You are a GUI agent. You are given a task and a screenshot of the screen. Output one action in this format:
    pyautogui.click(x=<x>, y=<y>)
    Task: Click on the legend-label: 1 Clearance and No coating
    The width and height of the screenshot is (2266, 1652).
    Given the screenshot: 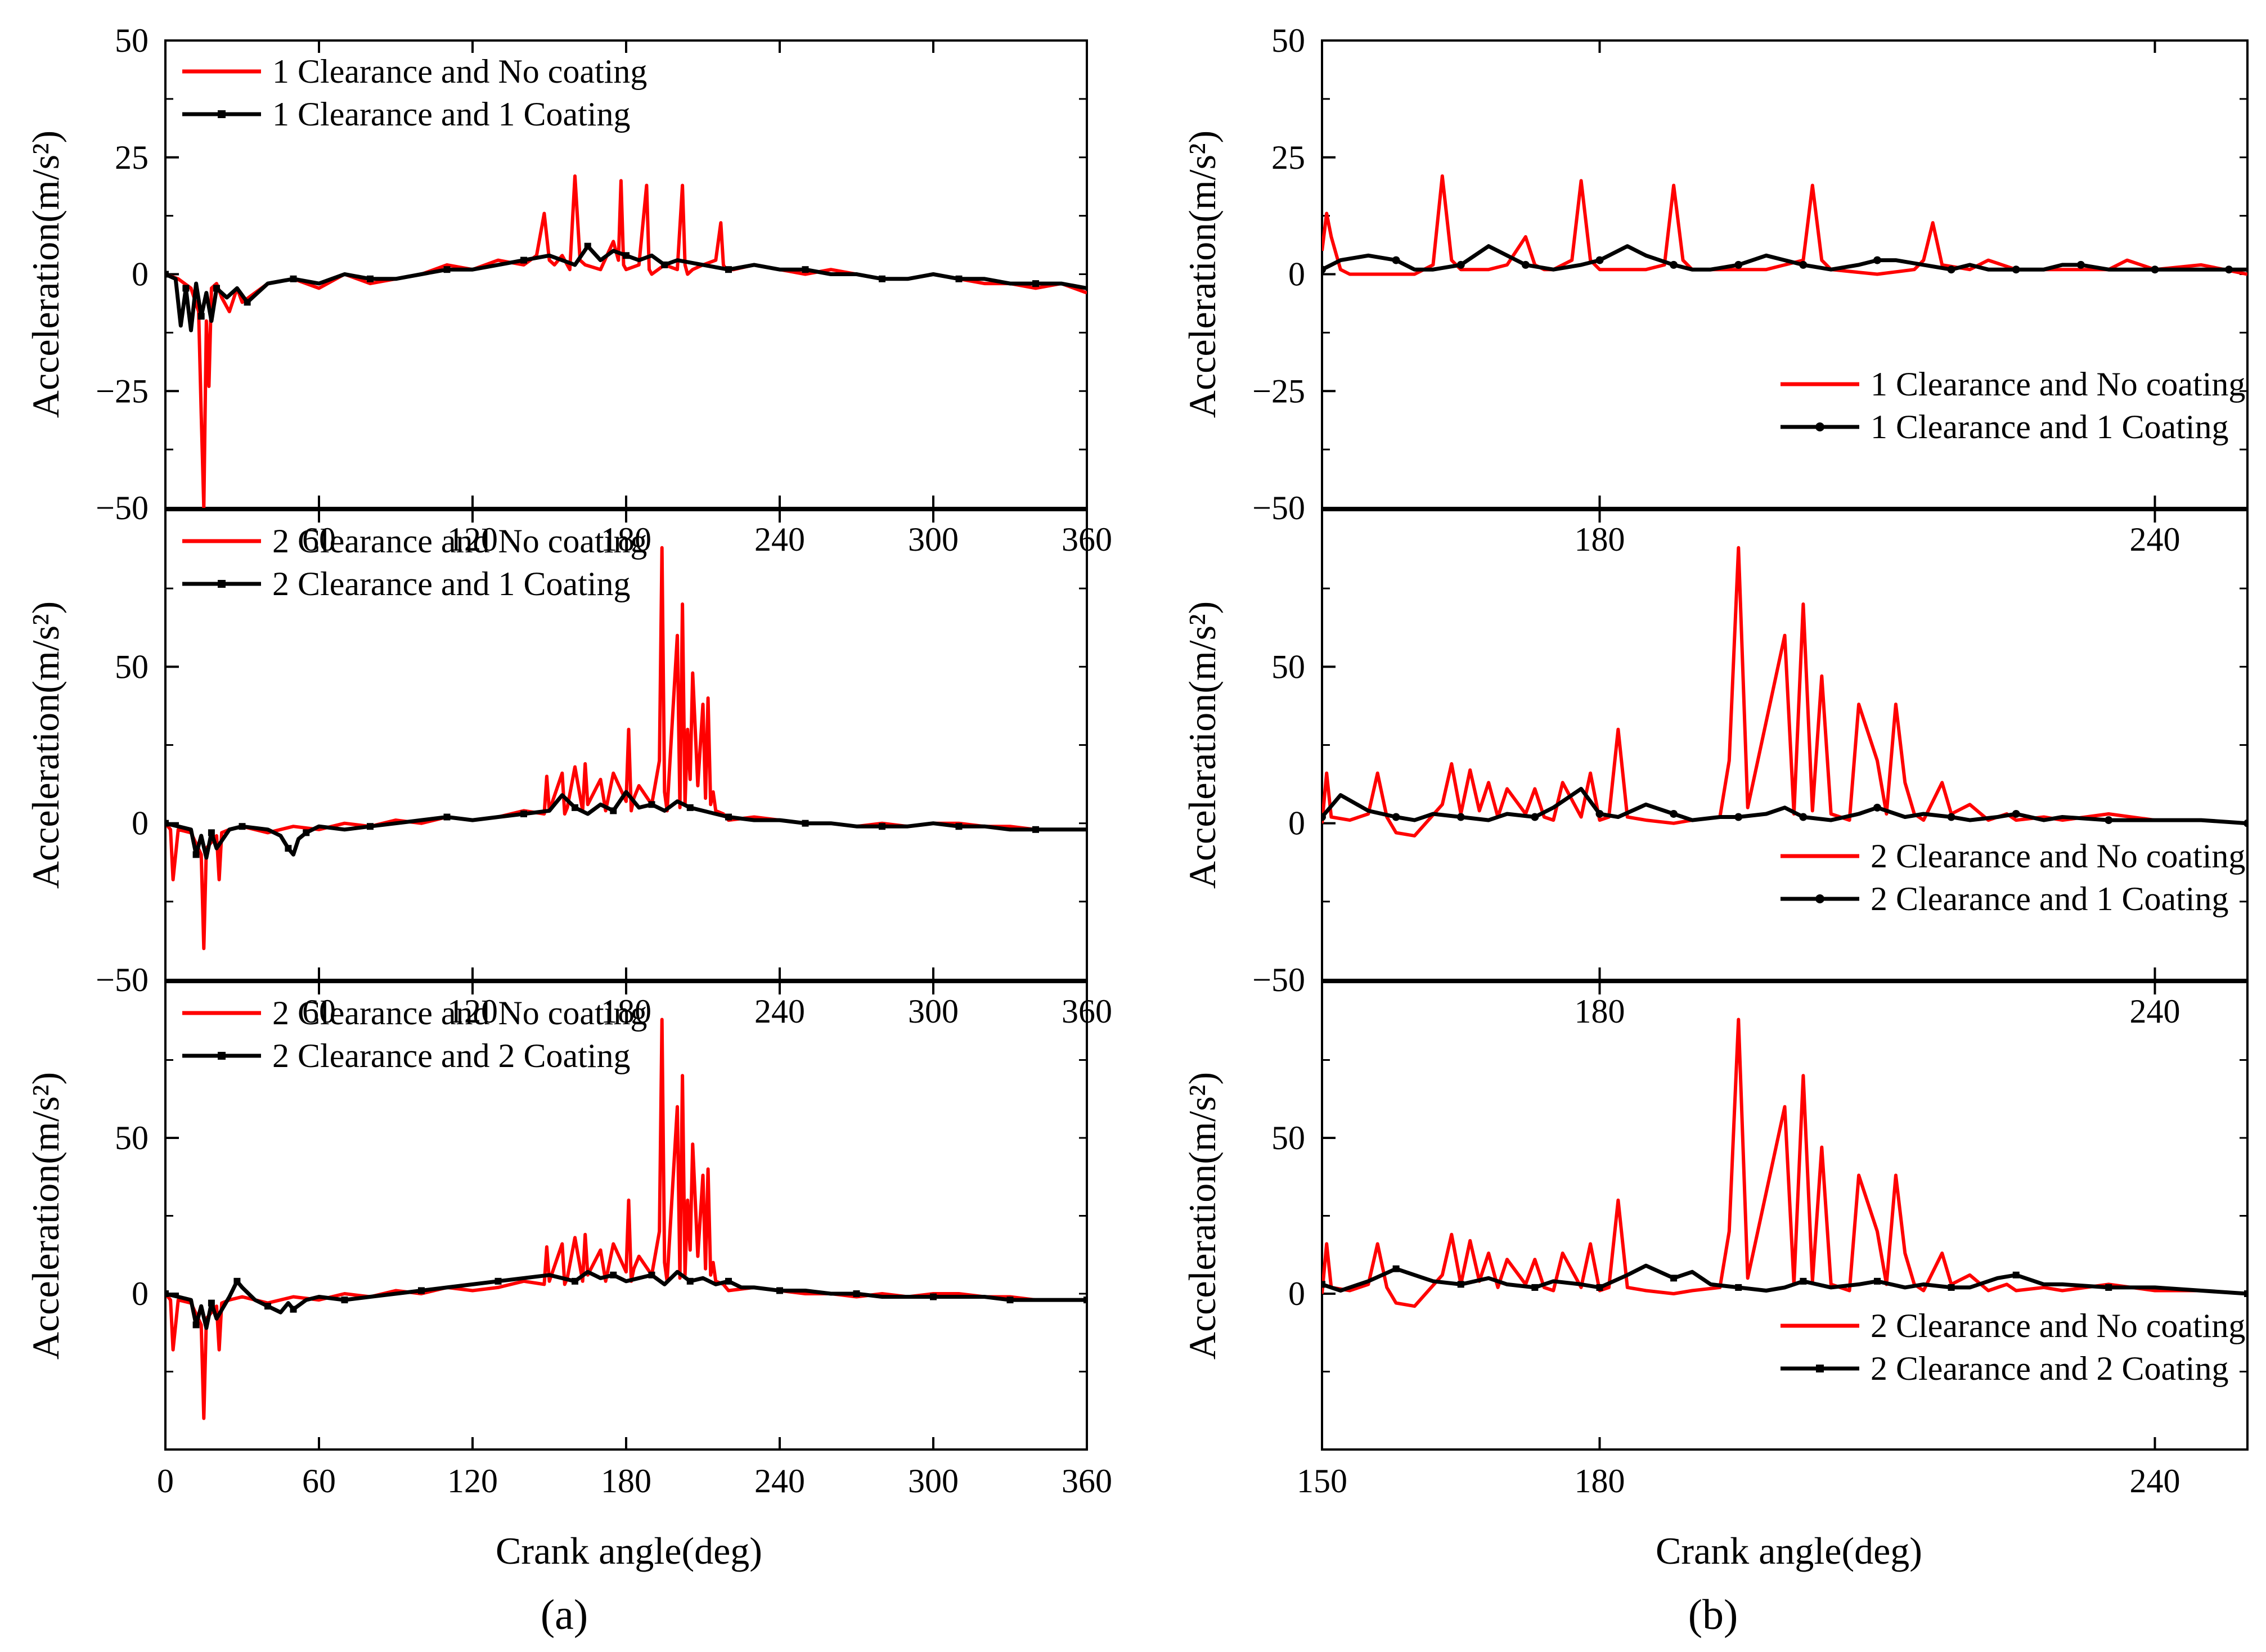 What is the action you would take?
    pyautogui.click(x=2058, y=384)
    